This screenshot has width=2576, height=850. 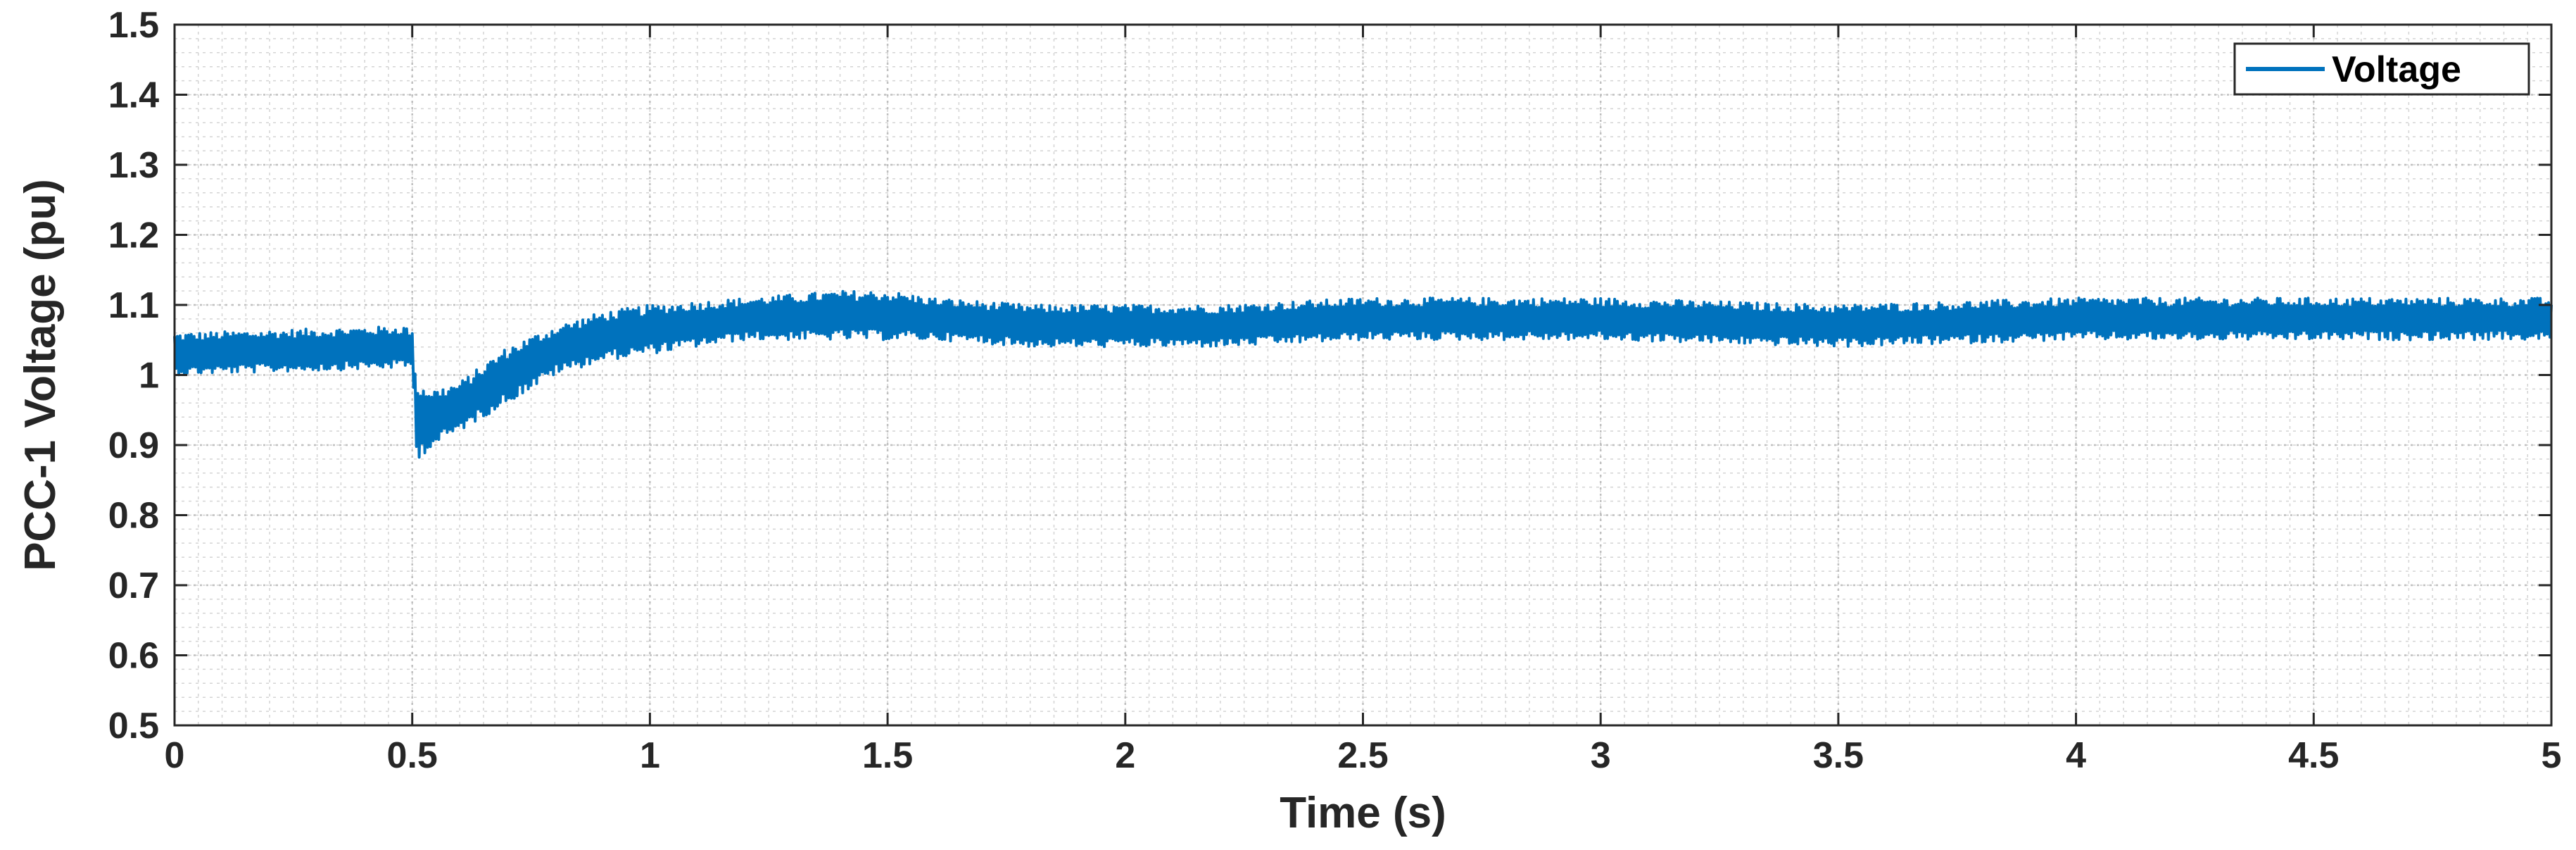 I want to click on y-tick-label: 1.3, so click(x=133, y=165).